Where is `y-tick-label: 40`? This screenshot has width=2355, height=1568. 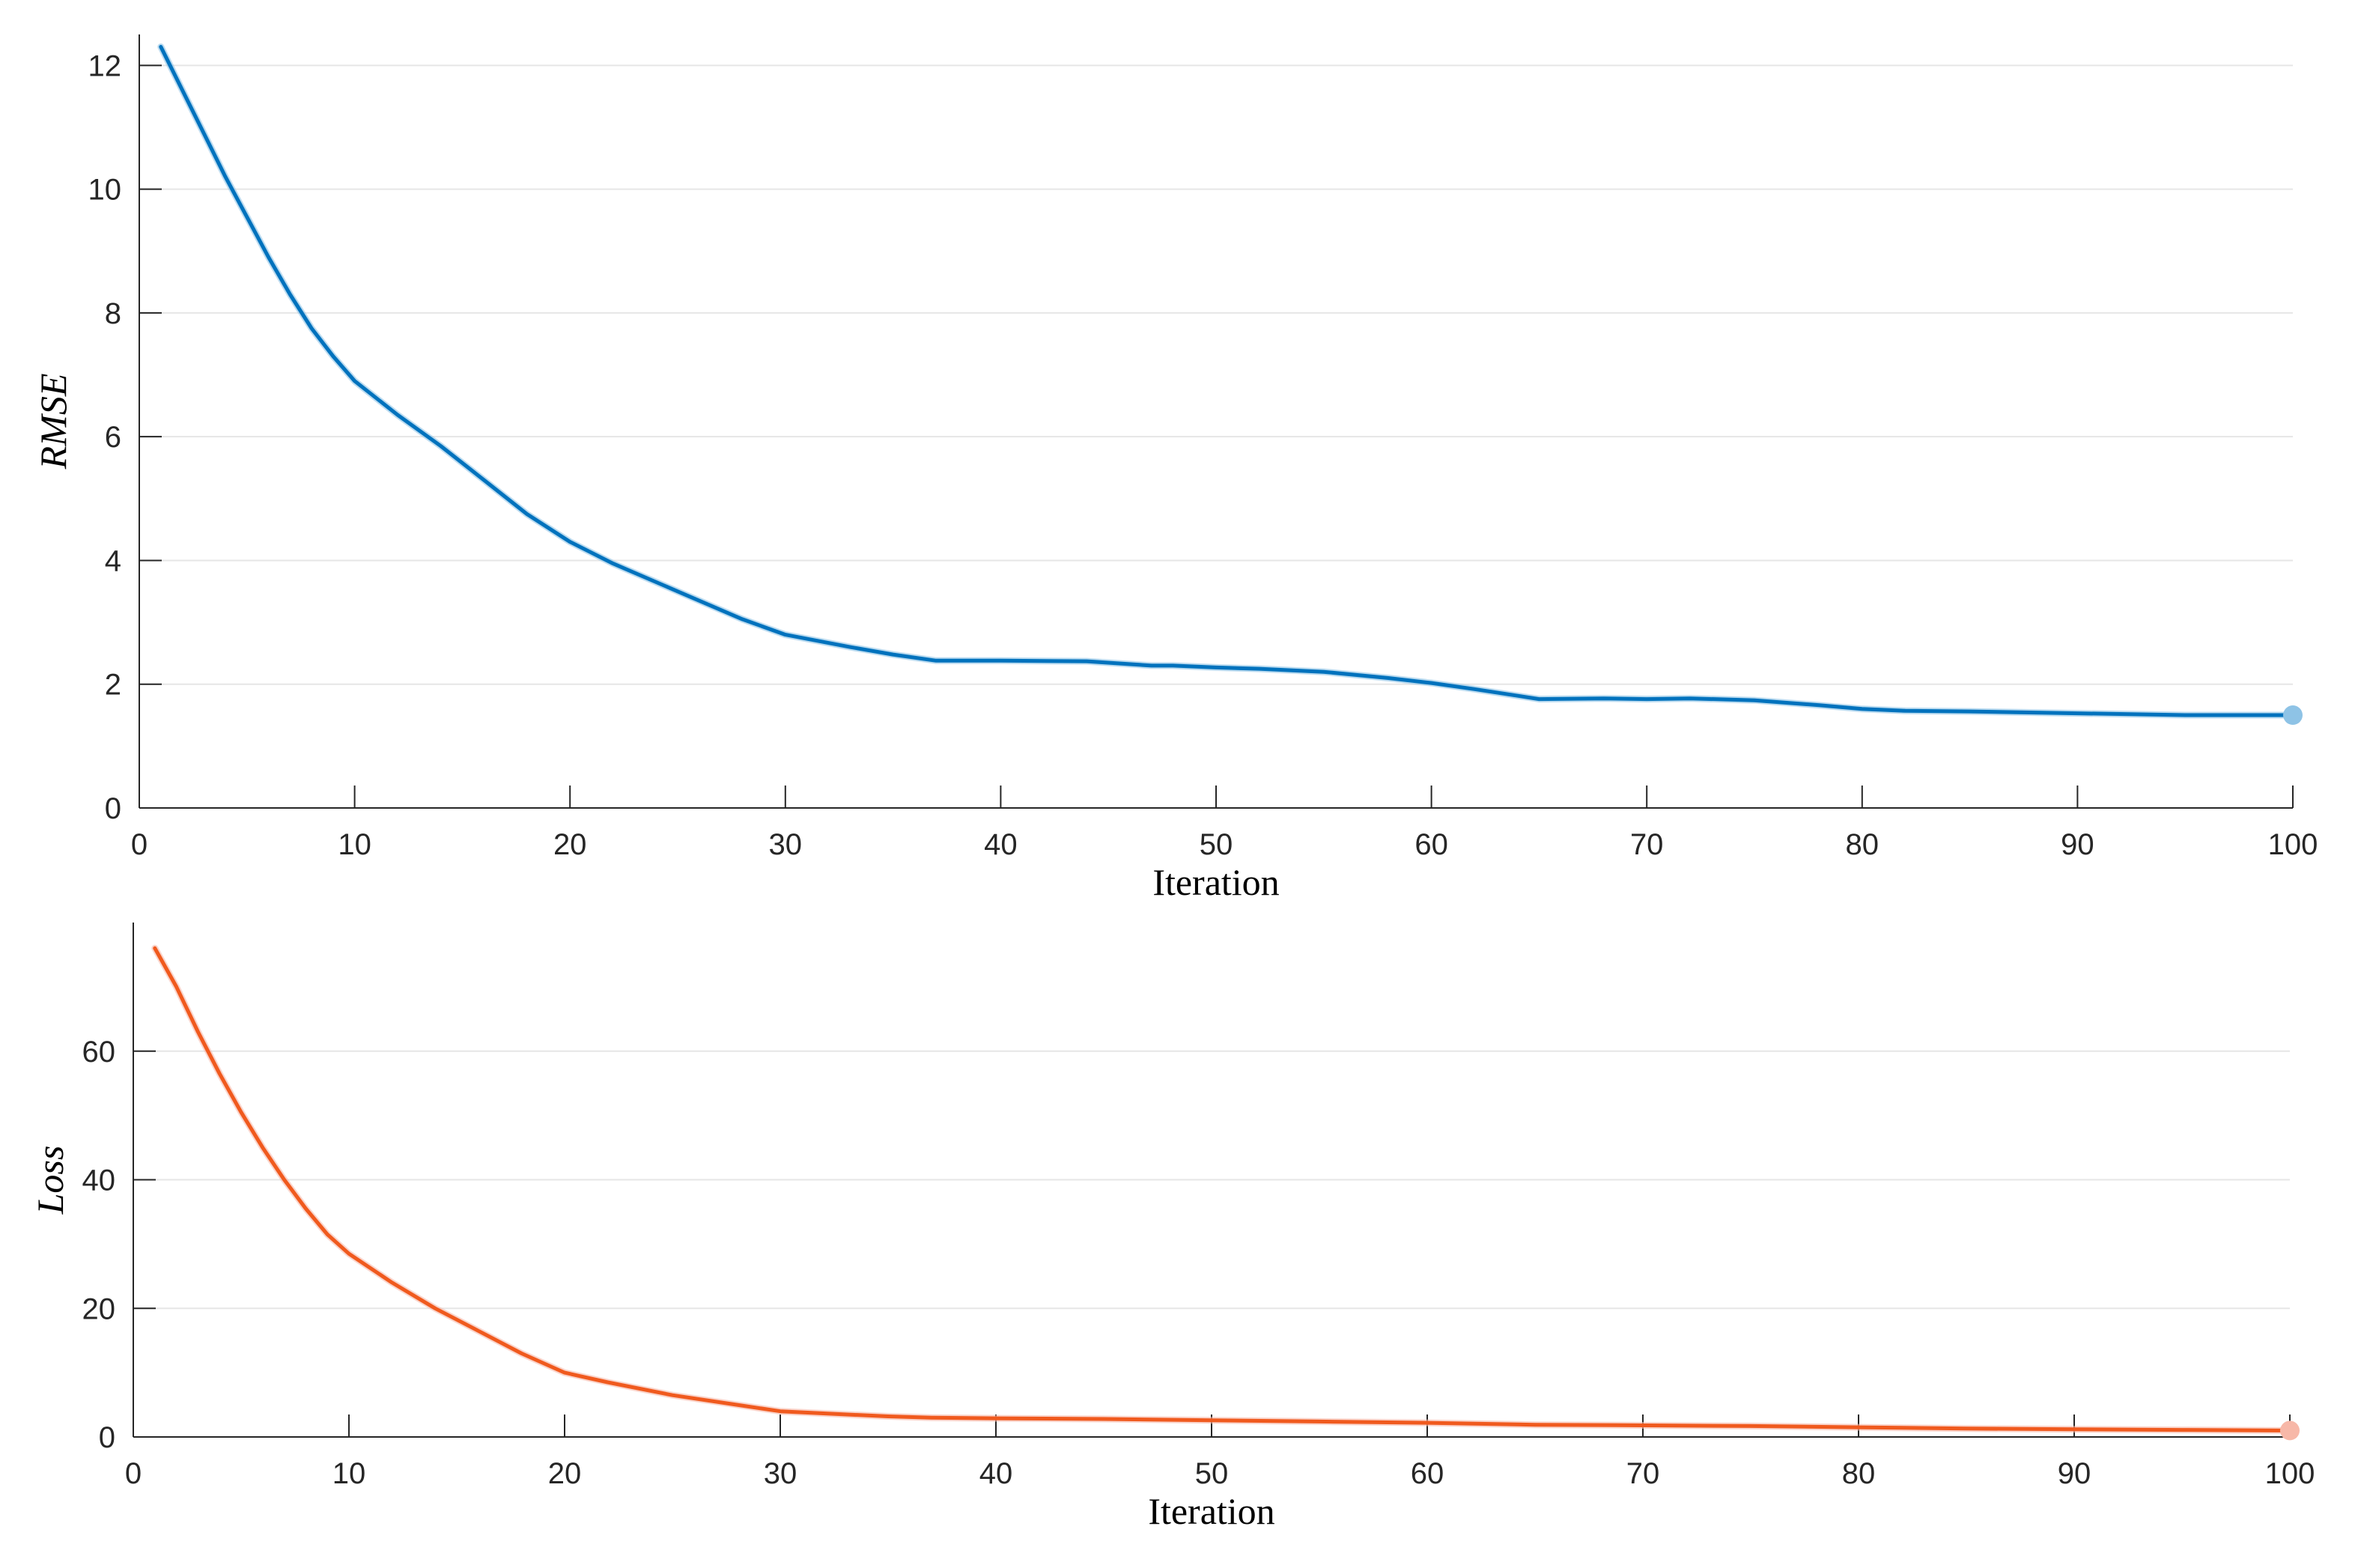 y-tick-label: 40 is located at coordinates (99, 1181).